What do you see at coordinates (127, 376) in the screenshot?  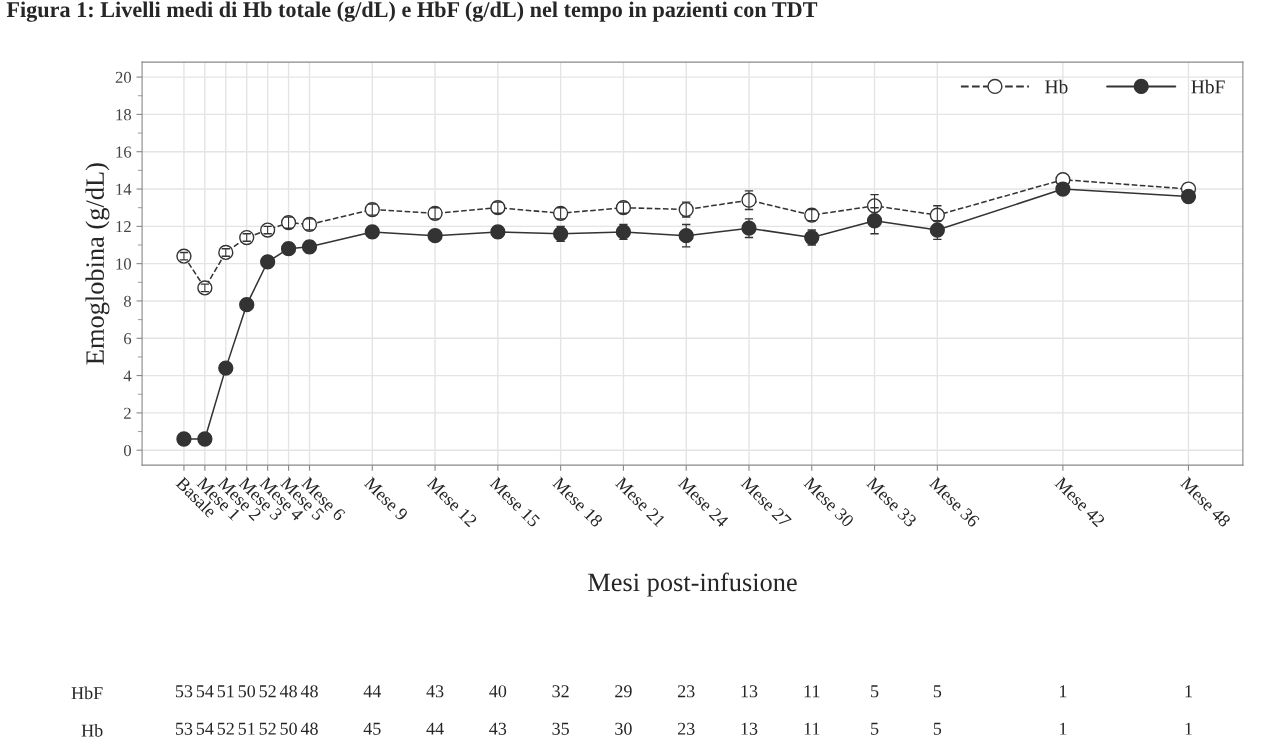 I see `y-tick-label: 4` at bounding box center [127, 376].